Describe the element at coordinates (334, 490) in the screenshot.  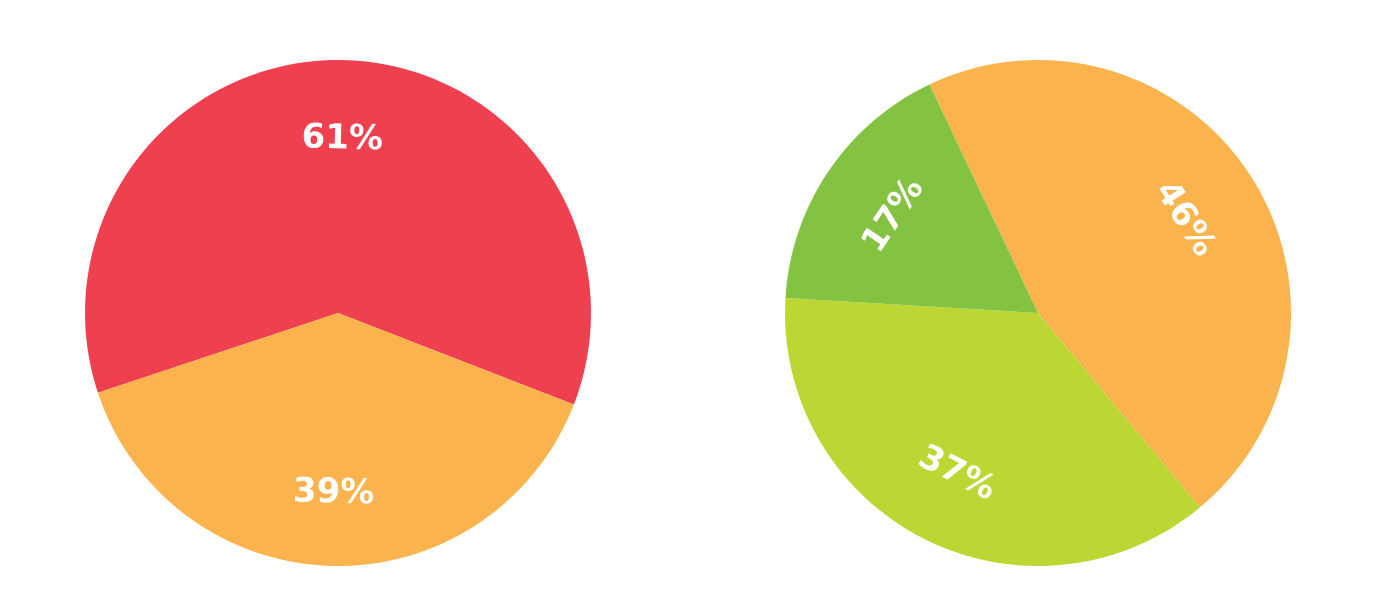
I see `data-label: 39%` at that location.